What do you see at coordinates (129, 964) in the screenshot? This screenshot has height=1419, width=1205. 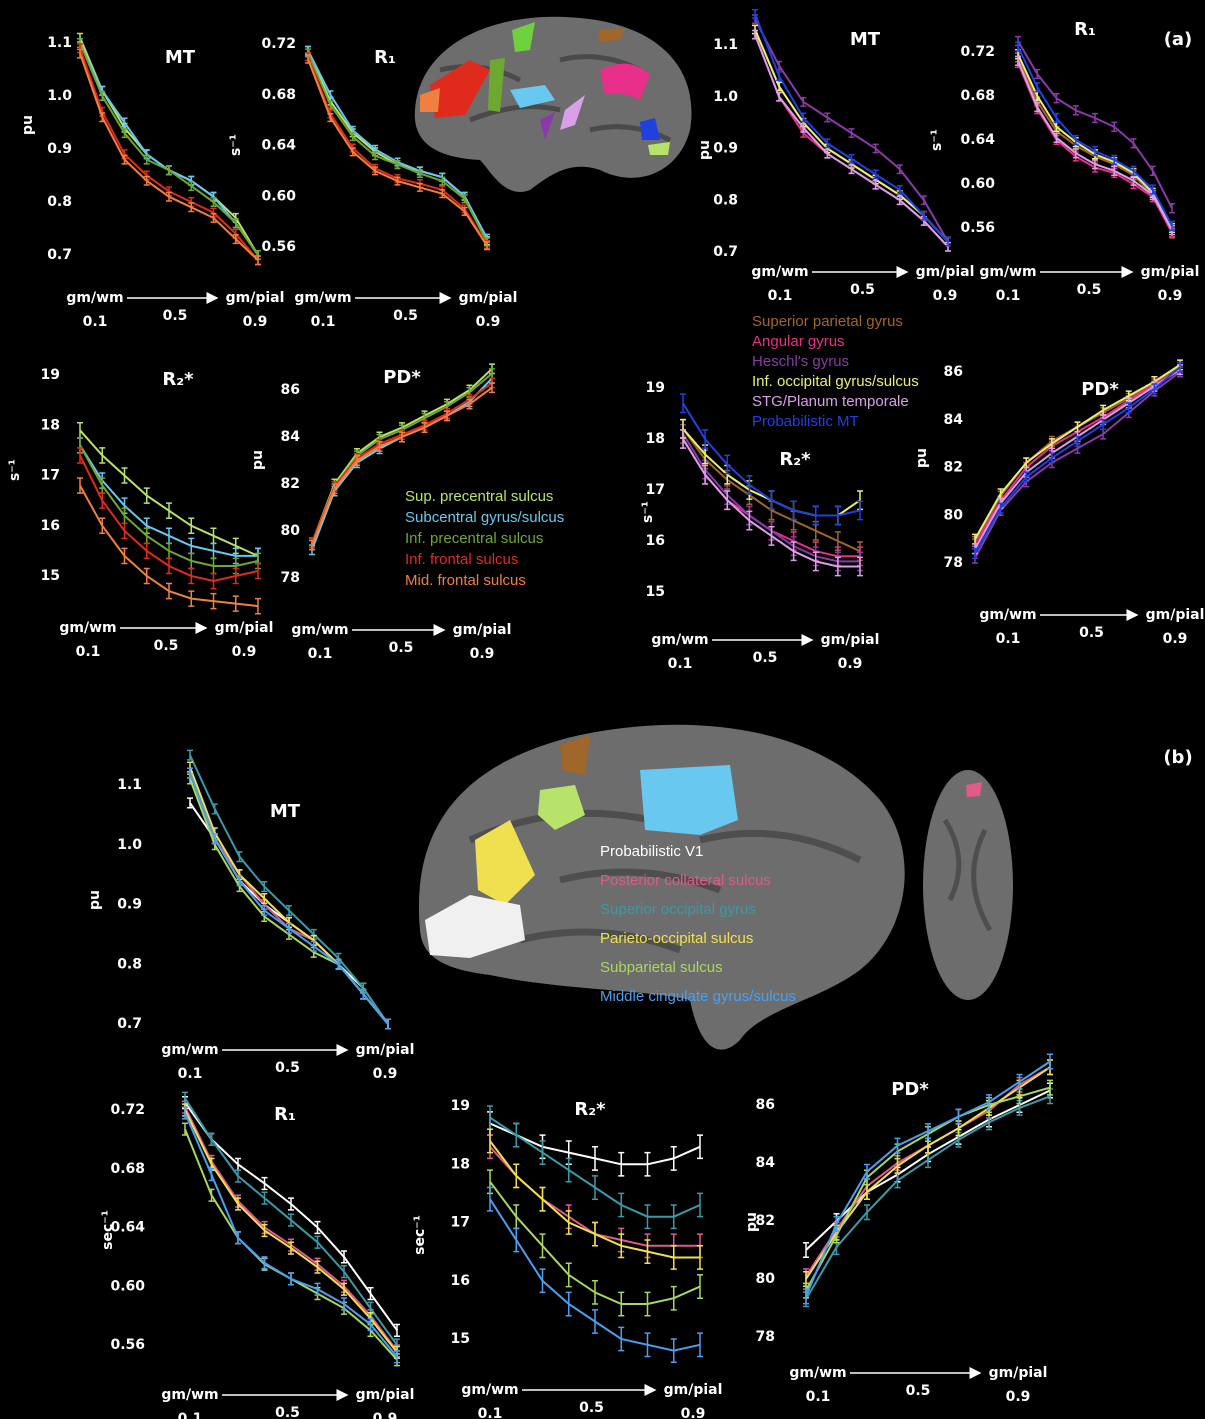 I see `y-tick-label: 0.8` at bounding box center [129, 964].